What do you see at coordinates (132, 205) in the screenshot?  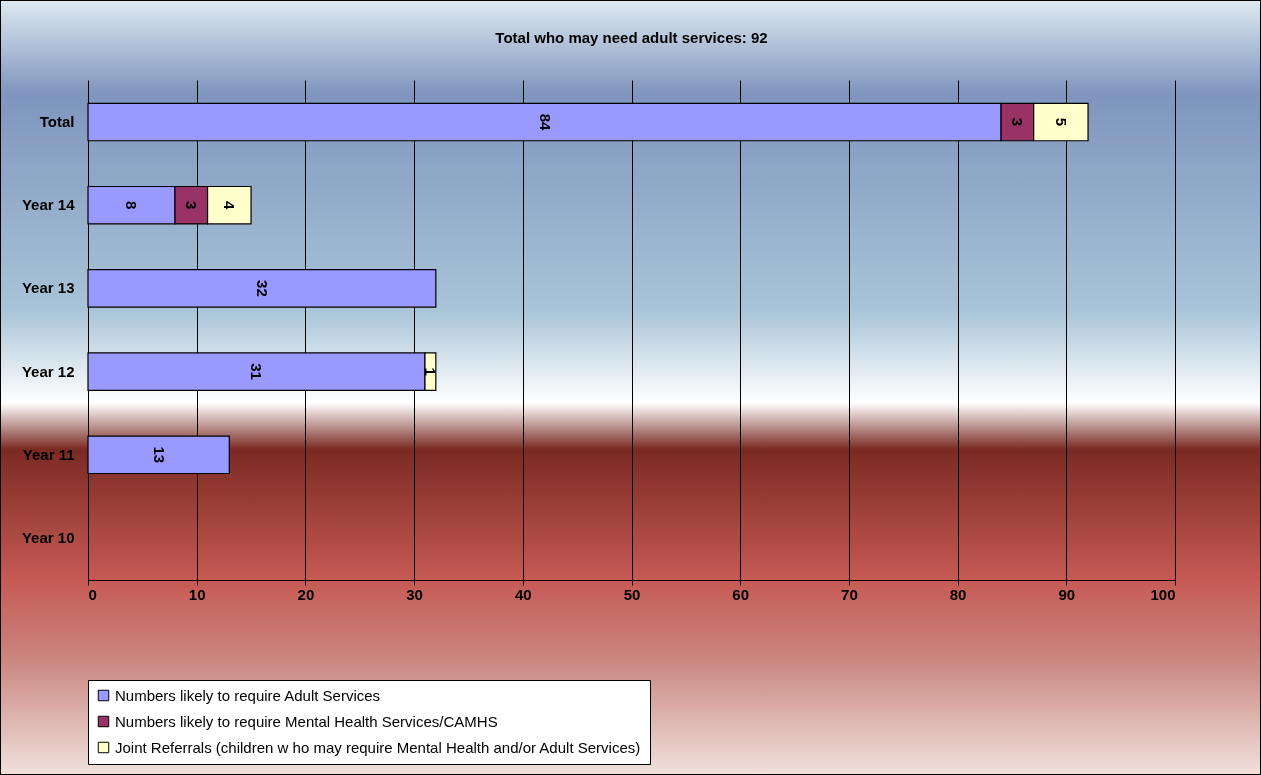 I see `data-label: 8` at bounding box center [132, 205].